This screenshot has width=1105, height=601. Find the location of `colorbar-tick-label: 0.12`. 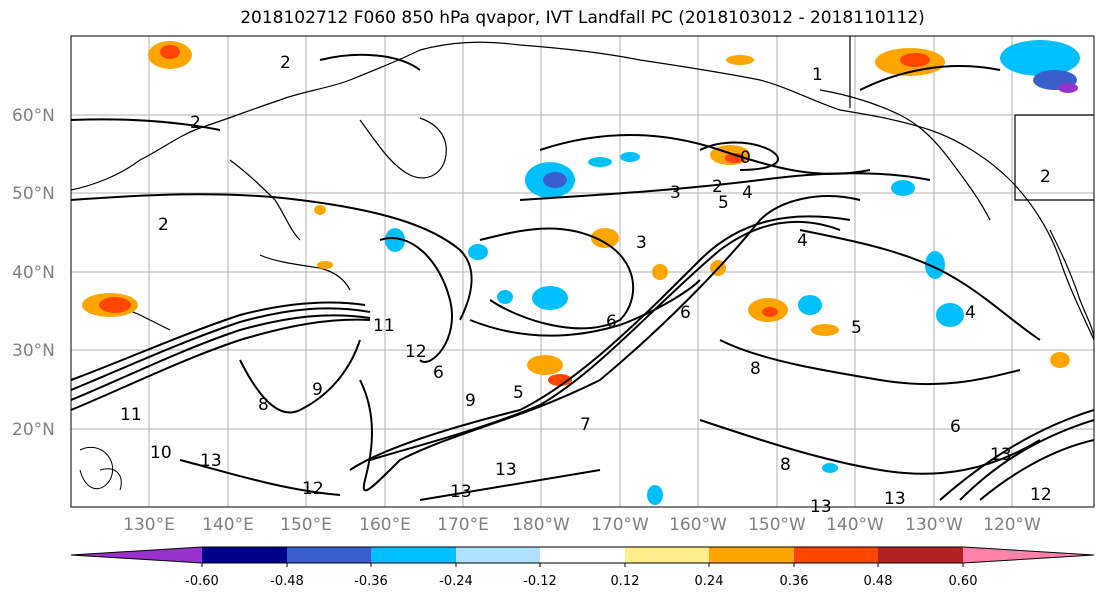

colorbar-tick-label: 0.12 is located at coordinates (625, 581).